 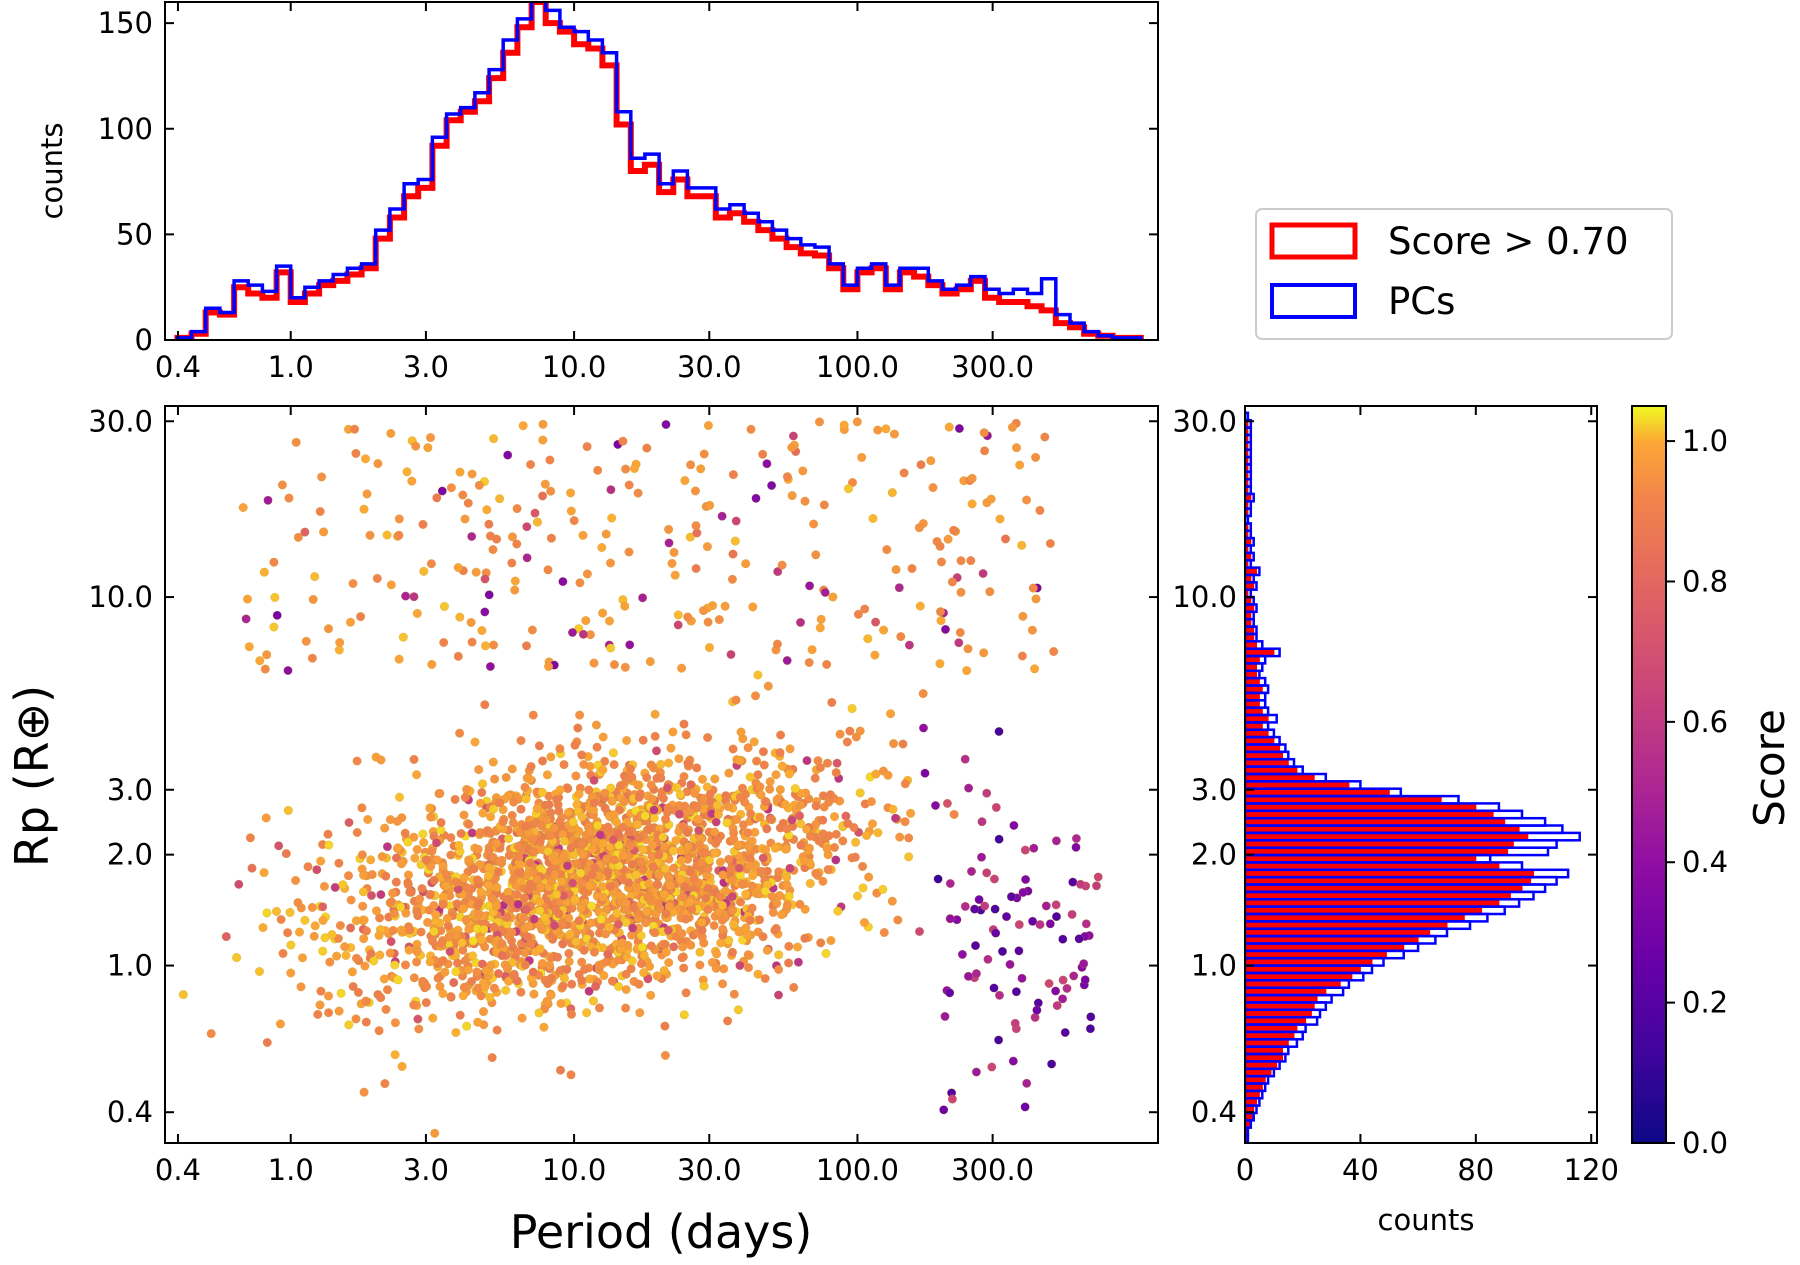 What do you see at coordinates (1705, 581) in the screenshot?
I see `colorbar-tick-label: 0.8` at bounding box center [1705, 581].